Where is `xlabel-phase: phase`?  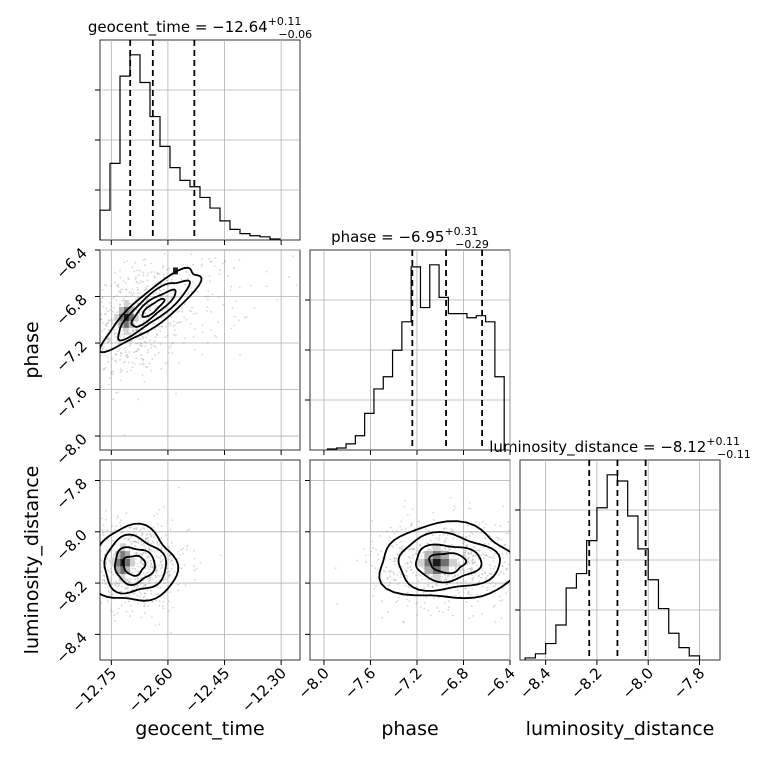
xlabel-phase: phase is located at coordinates (409, 729).